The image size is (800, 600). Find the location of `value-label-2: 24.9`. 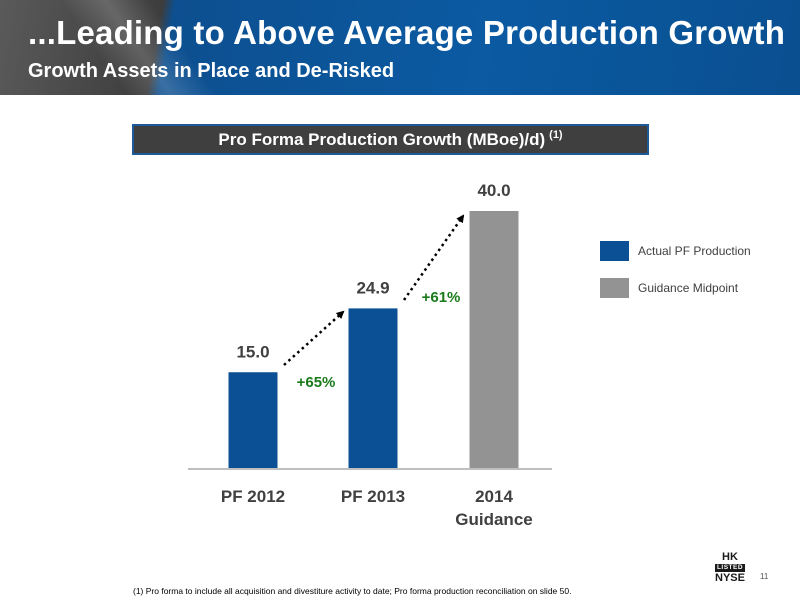

value-label-2: 24.9 is located at coordinates (372, 287).